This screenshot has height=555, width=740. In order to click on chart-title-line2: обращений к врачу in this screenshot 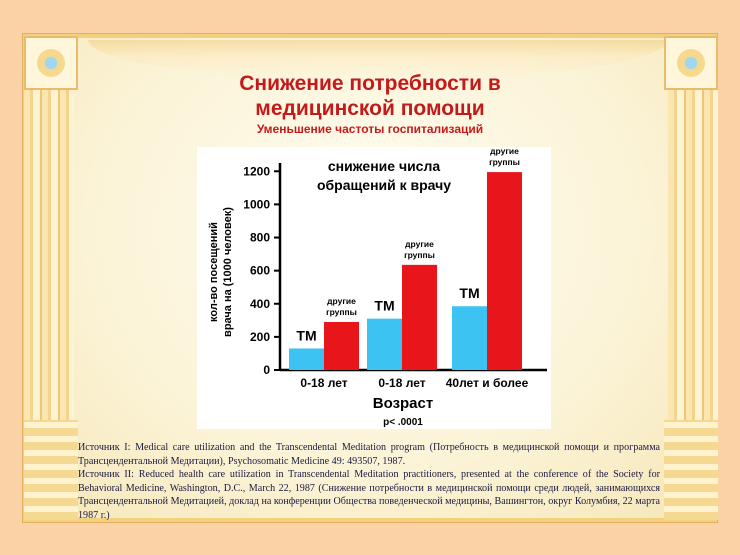, I will do `click(384, 185)`.